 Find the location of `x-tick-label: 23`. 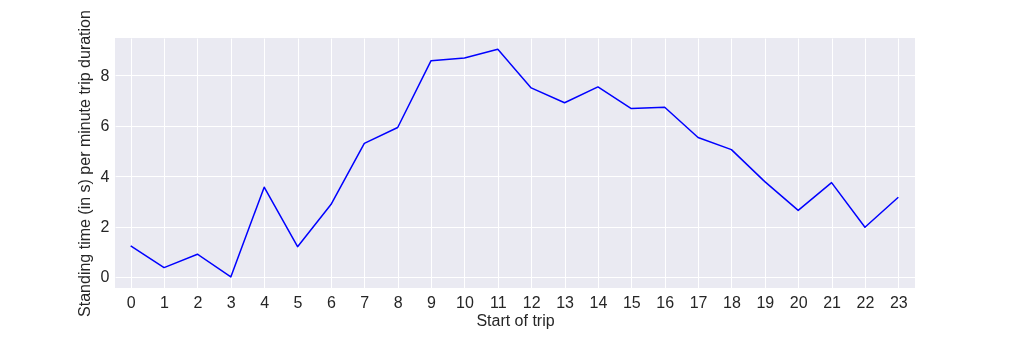

x-tick-label: 23 is located at coordinates (898, 302).